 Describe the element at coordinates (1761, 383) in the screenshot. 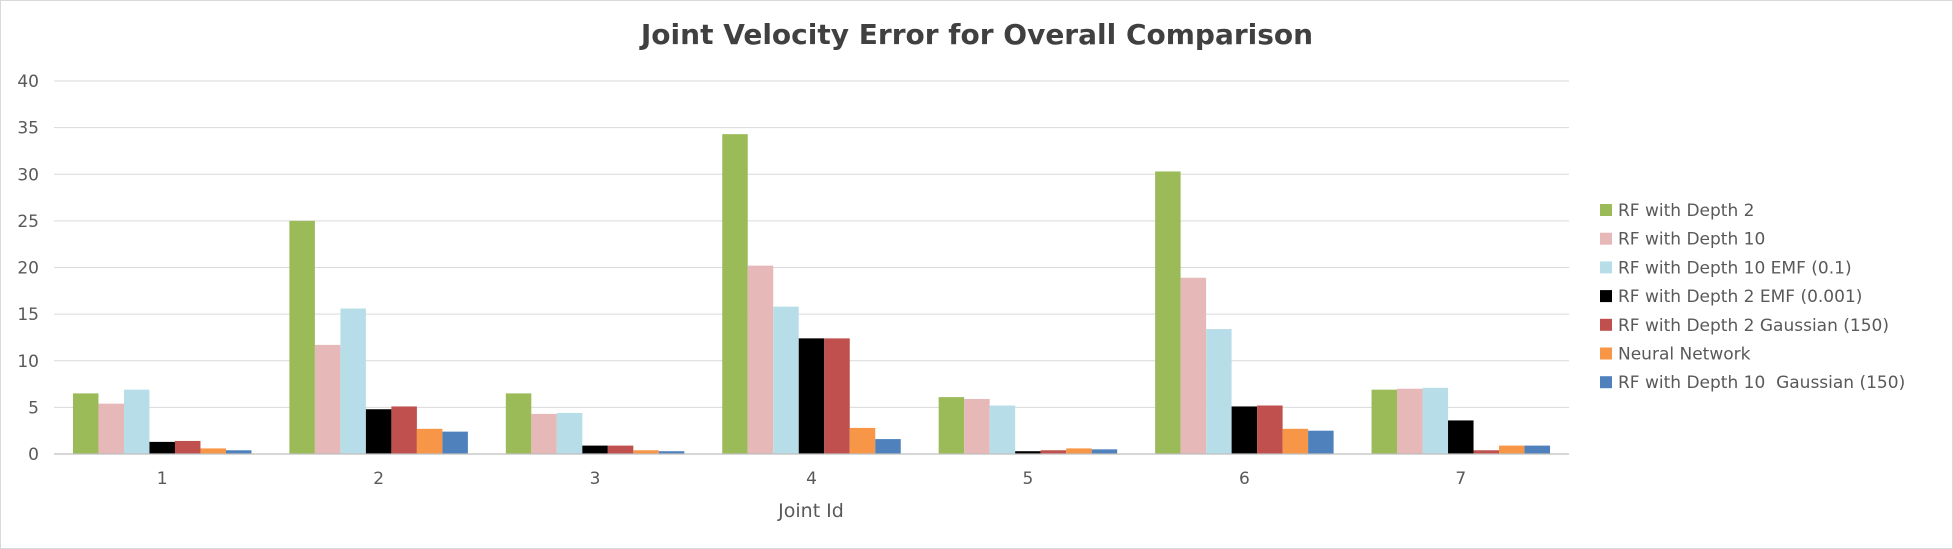

I see `legend-label: RF with Depth 10 Gaussian (150)` at that location.